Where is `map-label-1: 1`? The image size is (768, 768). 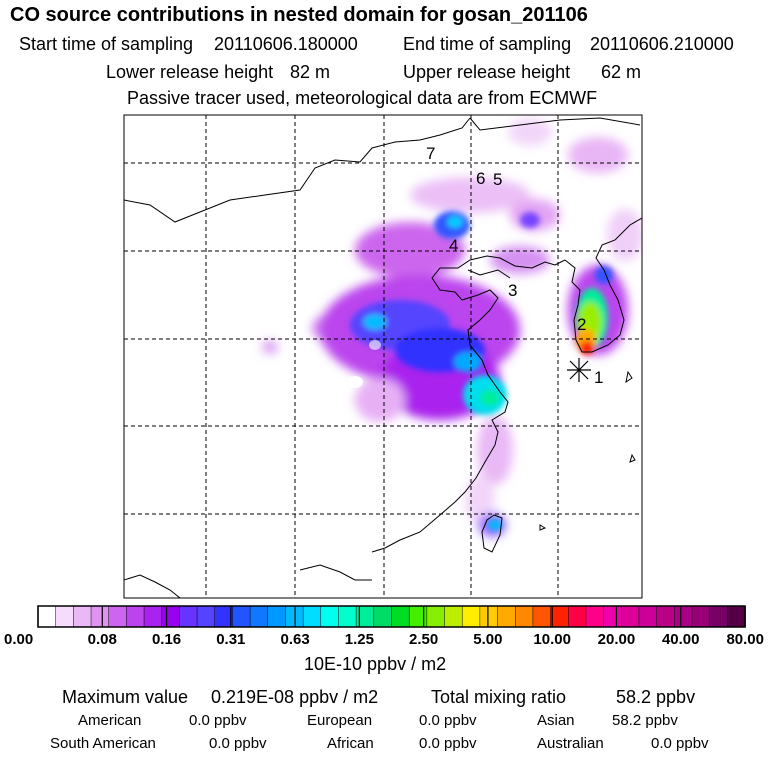
map-label-1: 1 is located at coordinates (598, 377).